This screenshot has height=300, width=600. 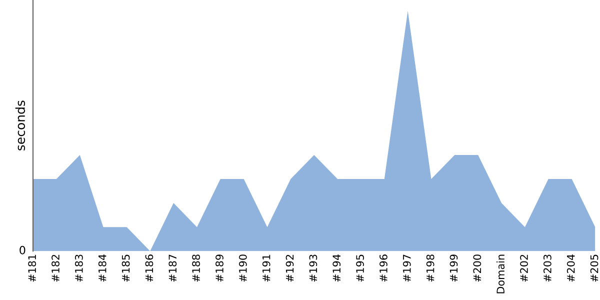 I want to click on x-tick-label: #182, so click(x=56, y=268).